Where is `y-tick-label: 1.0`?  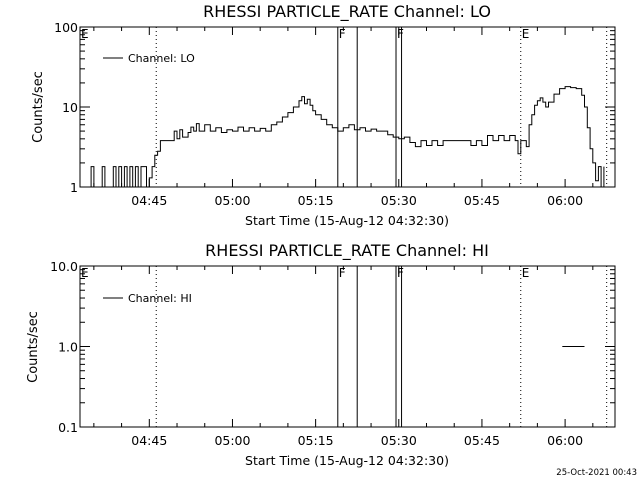 y-tick-label: 1.0 is located at coordinates (68, 347).